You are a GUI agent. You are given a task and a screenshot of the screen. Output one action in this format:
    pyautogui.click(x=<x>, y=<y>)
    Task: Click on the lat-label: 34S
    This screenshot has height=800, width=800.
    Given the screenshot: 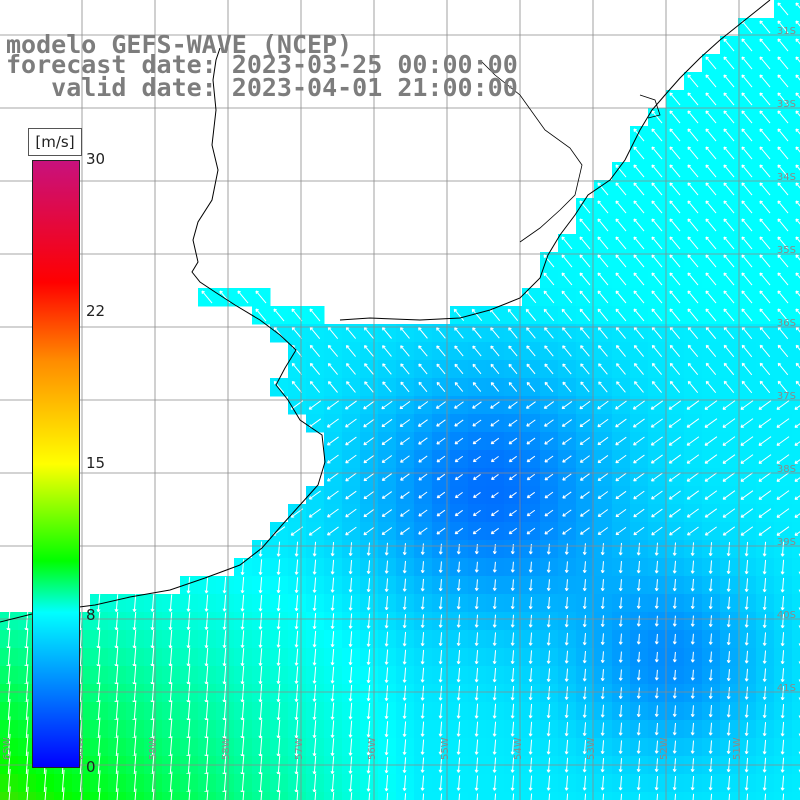 What is the action you would take?
    pyautogui.click(x=786, y=177)
    